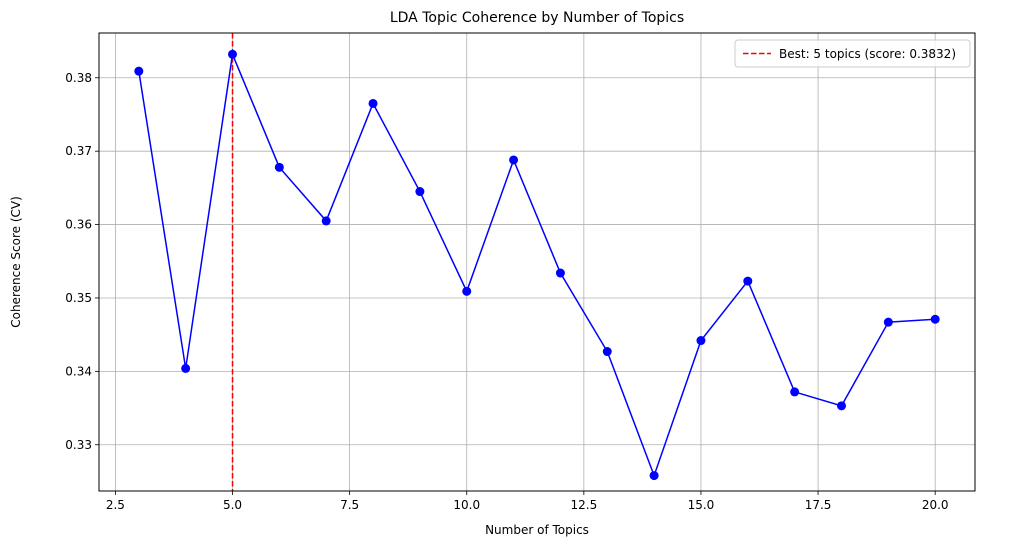 The height and width of the screenshot is (547, 1010). I want to click on legend-box, so click(852, 53).